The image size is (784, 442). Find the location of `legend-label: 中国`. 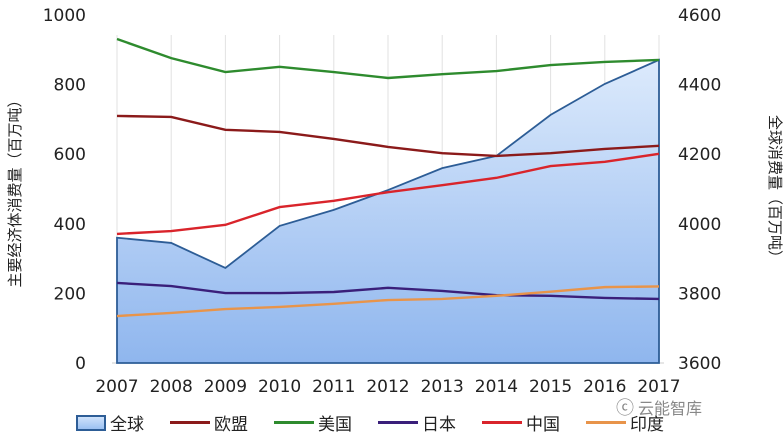

legend-label: 中国 is located at coordinates (543, 425).